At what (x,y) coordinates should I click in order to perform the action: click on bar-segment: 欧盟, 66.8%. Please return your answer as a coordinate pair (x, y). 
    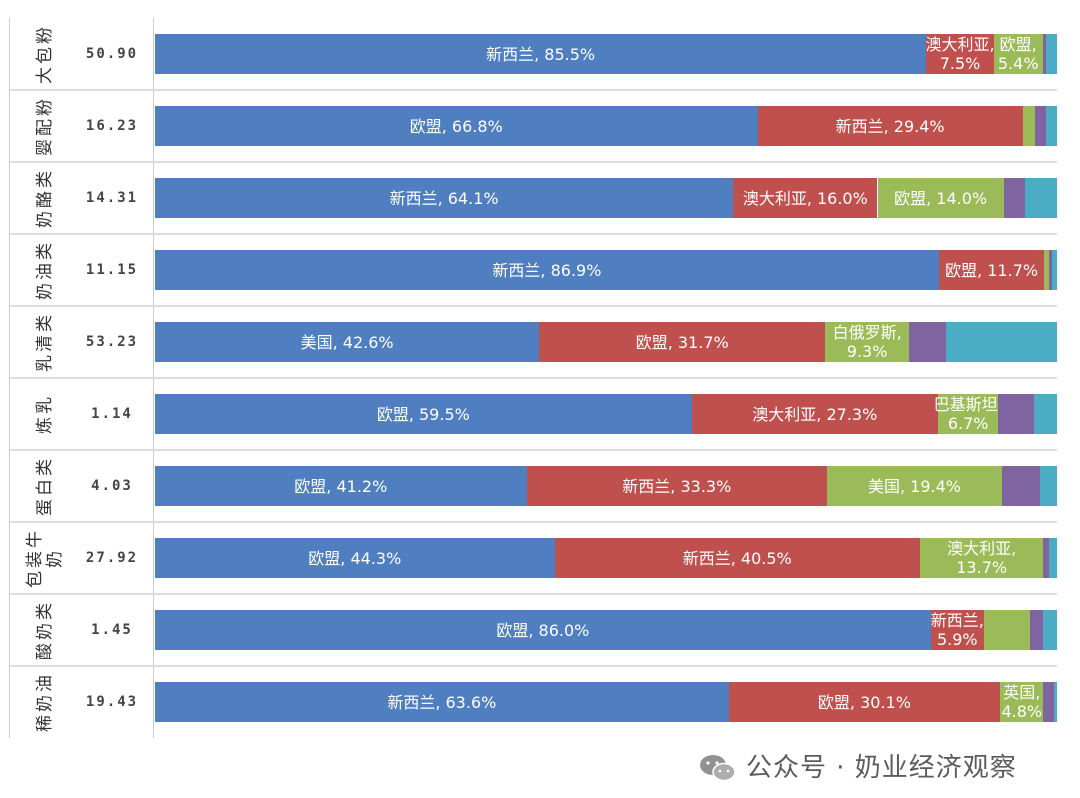
    Looking at the image, I should click on (456, 126).